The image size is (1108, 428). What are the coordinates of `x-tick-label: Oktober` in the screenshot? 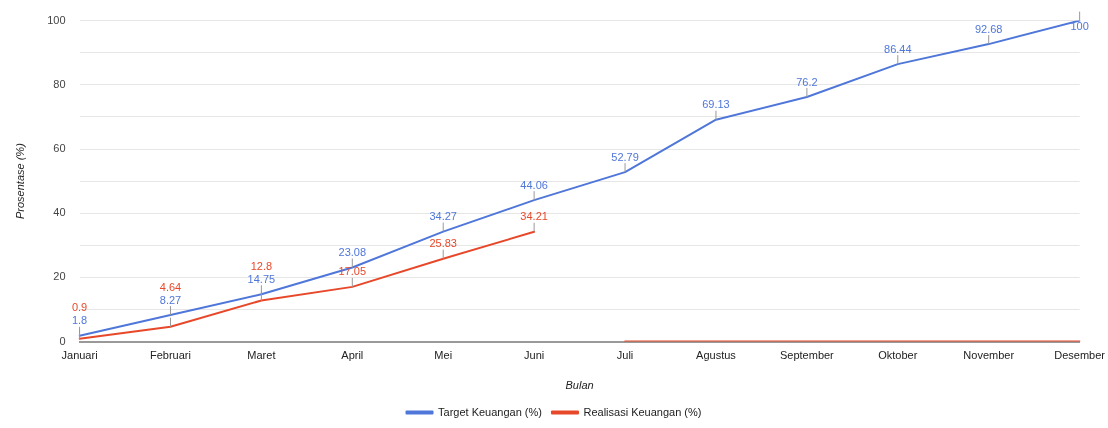 It's located at (898, 355).